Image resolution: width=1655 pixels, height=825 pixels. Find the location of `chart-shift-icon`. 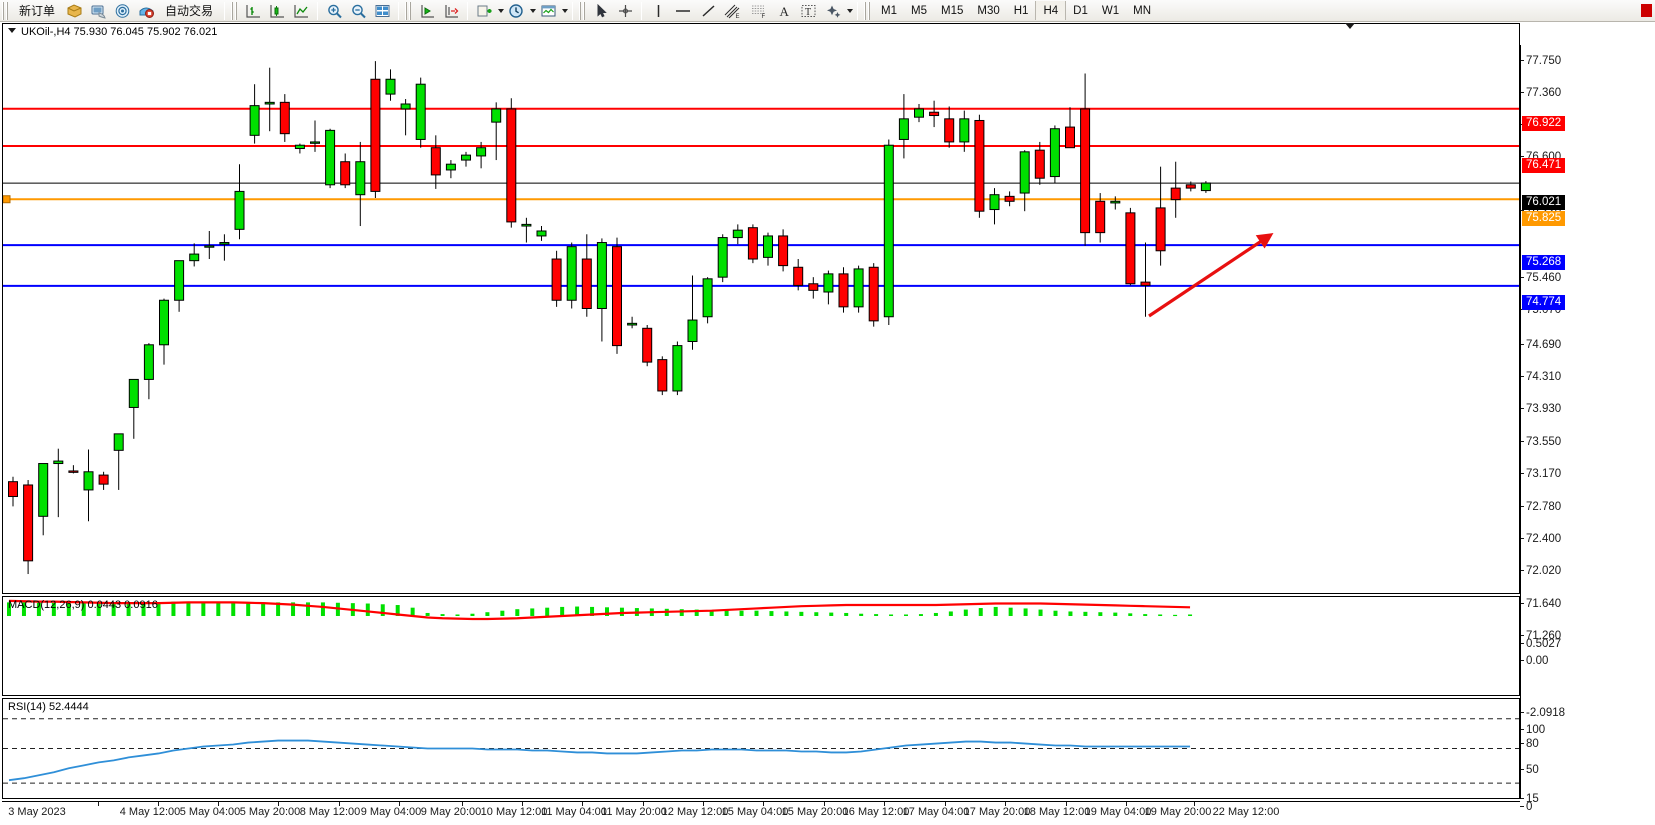

chart-shift-icon is located at coordinates (451, 11).